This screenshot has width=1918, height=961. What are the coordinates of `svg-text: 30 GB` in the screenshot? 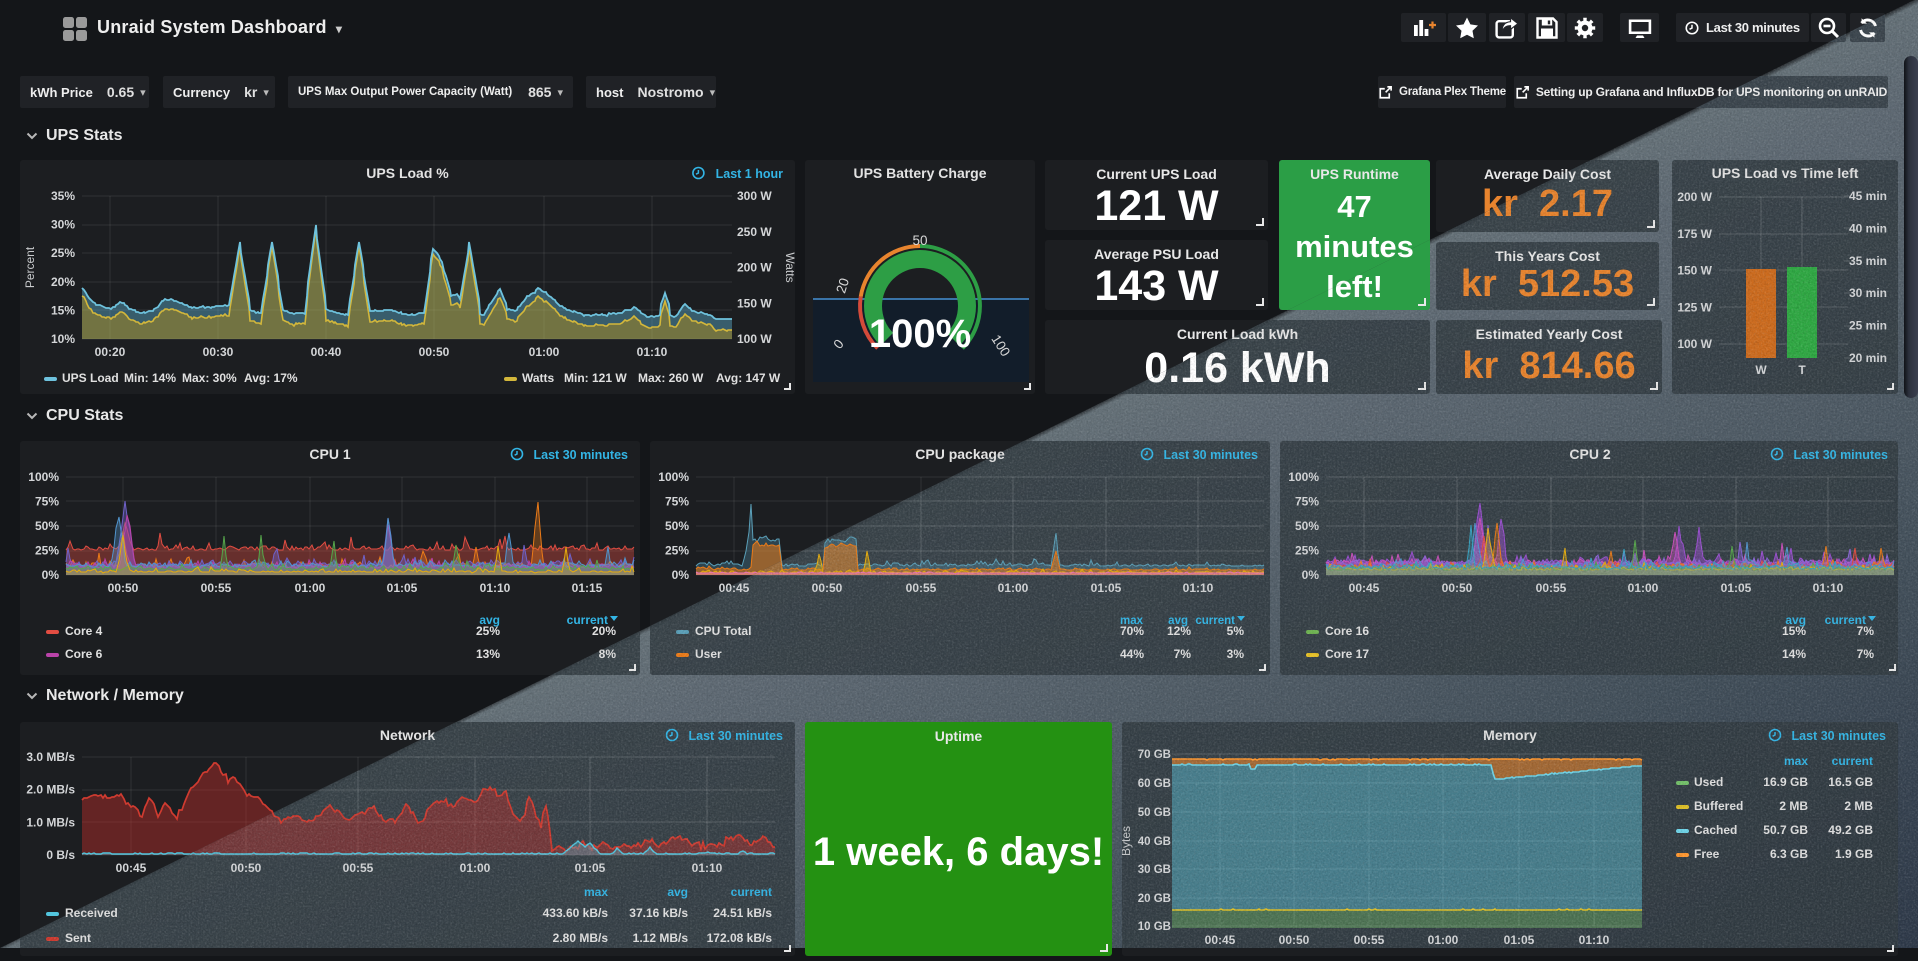 It's located at (1154, 870).